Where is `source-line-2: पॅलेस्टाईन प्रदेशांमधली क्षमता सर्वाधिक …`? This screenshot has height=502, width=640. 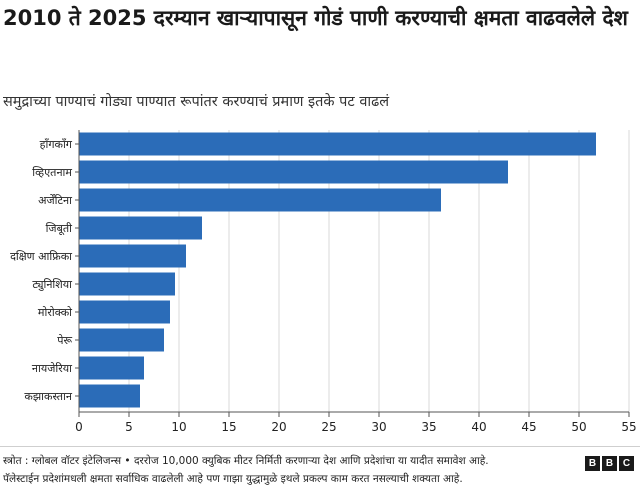
source-line-2: पॅलेस्टाईन प्रदेशांमधली क्षमता सर्वाधिक … is located at coordinates (233, 479).